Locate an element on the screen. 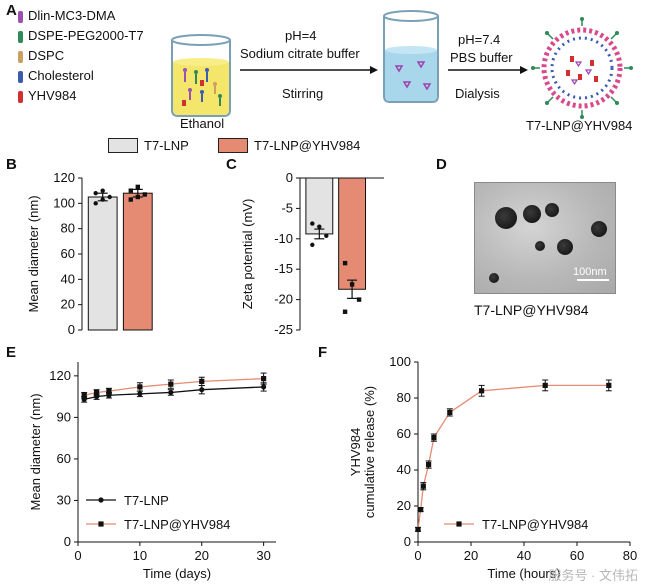  legend-swatch-grey is located at coordinates (123, 145).